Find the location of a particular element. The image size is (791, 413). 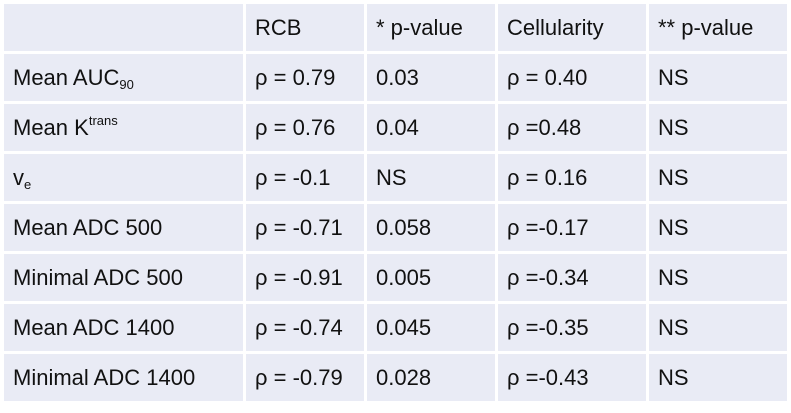

row-label-subscript: 90 is located at coordinates (126, 84).